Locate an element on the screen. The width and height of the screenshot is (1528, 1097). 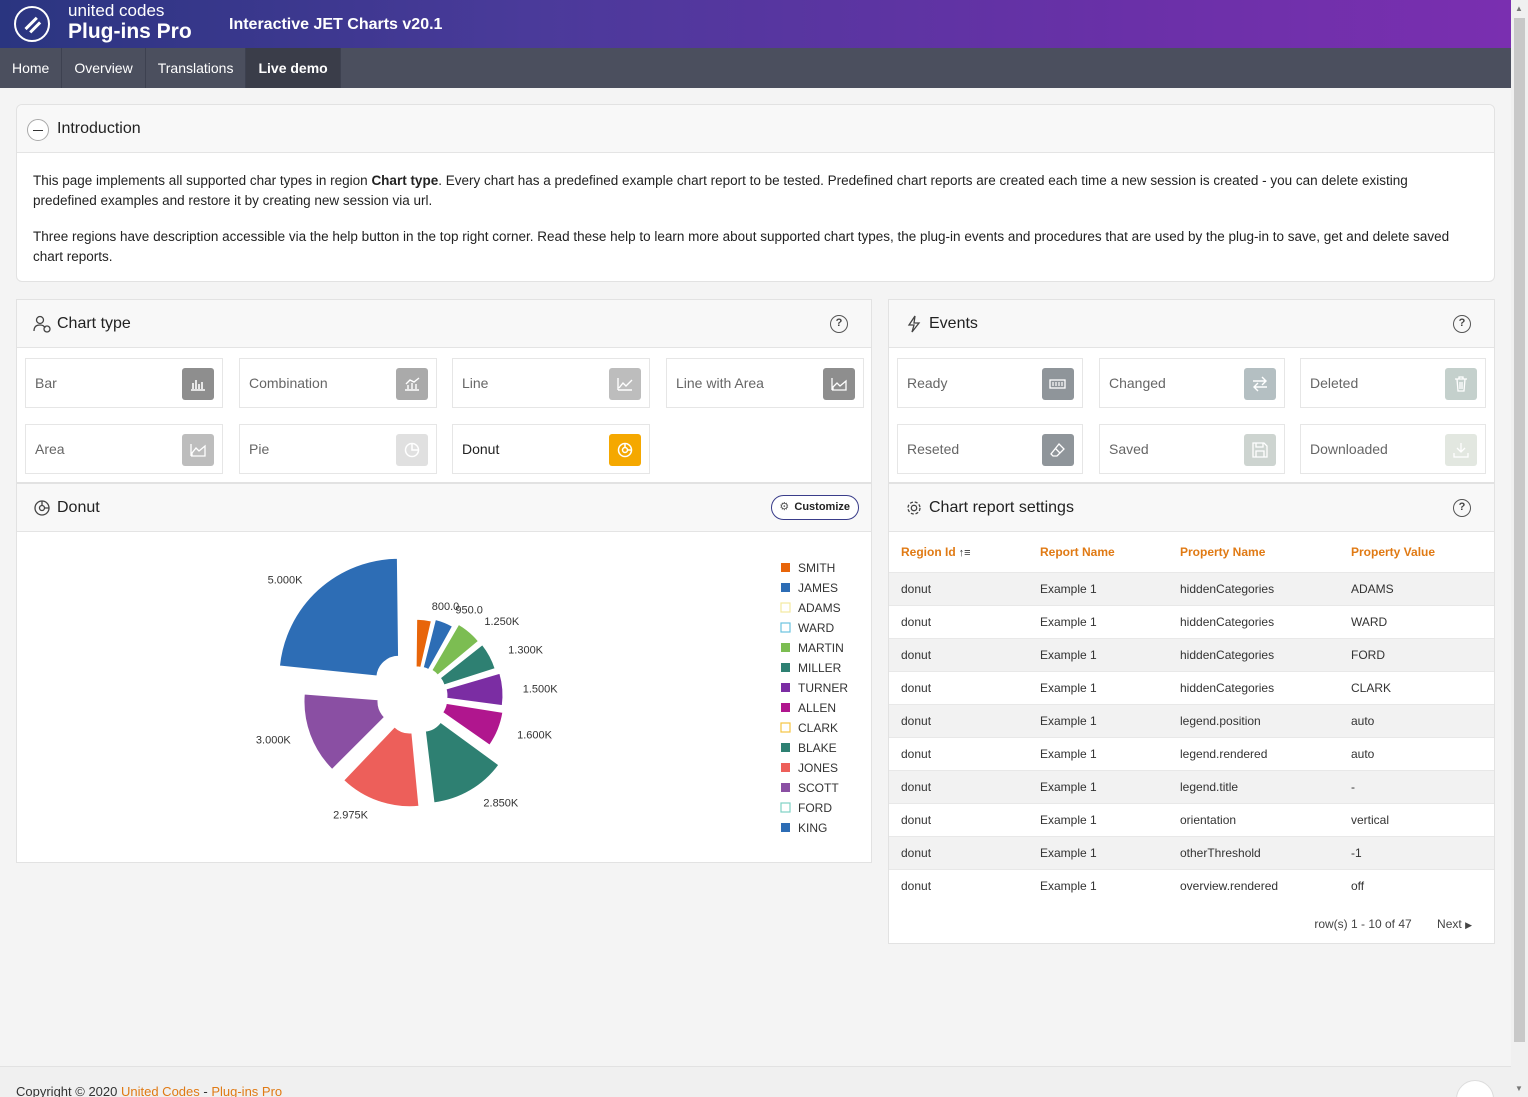
chart-type-tile-donut: Donut is located at coordinates (551, 449).